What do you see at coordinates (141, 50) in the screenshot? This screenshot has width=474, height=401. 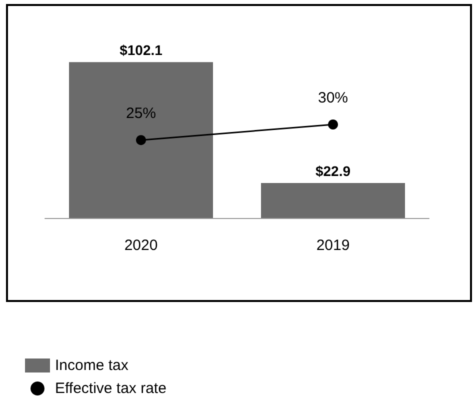 I see `data-label: $102.1` at bounding box center [141, 50].